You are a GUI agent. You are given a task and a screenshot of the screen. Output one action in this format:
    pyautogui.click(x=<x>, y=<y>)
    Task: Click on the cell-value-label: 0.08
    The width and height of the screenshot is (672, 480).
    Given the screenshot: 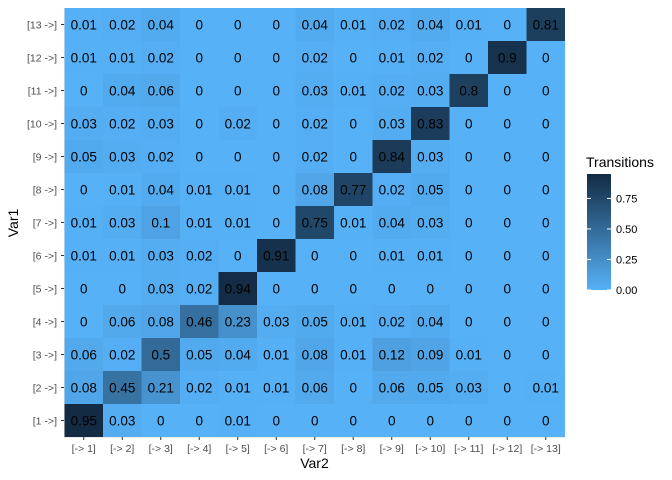 What is the action you would take?
    pyautogui.click(x=315, y=355)
    